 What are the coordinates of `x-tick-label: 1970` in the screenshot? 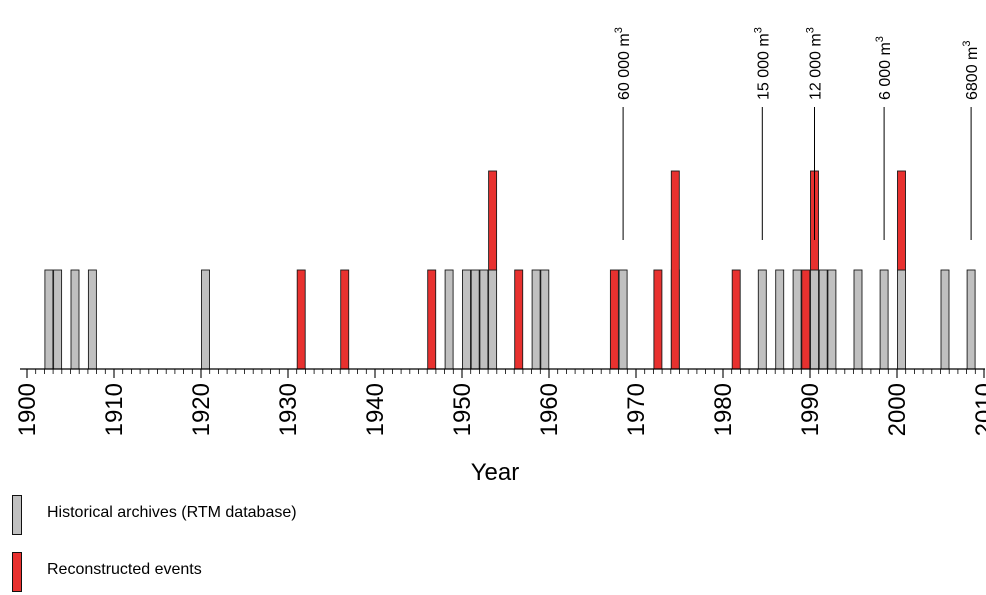 It's located at (636, 409).